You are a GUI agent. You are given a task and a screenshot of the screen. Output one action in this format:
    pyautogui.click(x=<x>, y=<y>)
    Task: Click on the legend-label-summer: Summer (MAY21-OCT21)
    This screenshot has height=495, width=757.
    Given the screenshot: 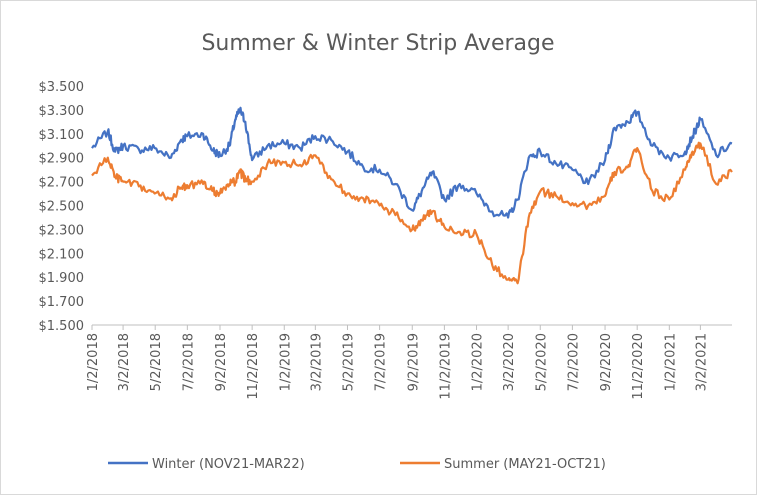 What is the action you would take?
    pyautogui.click(x=525, y=464)
    